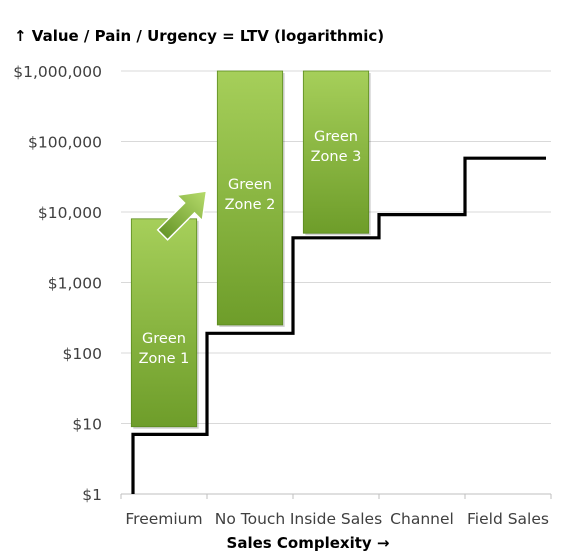  I want to click on green-zone-2: Green Zone 2, so click(250, 198).